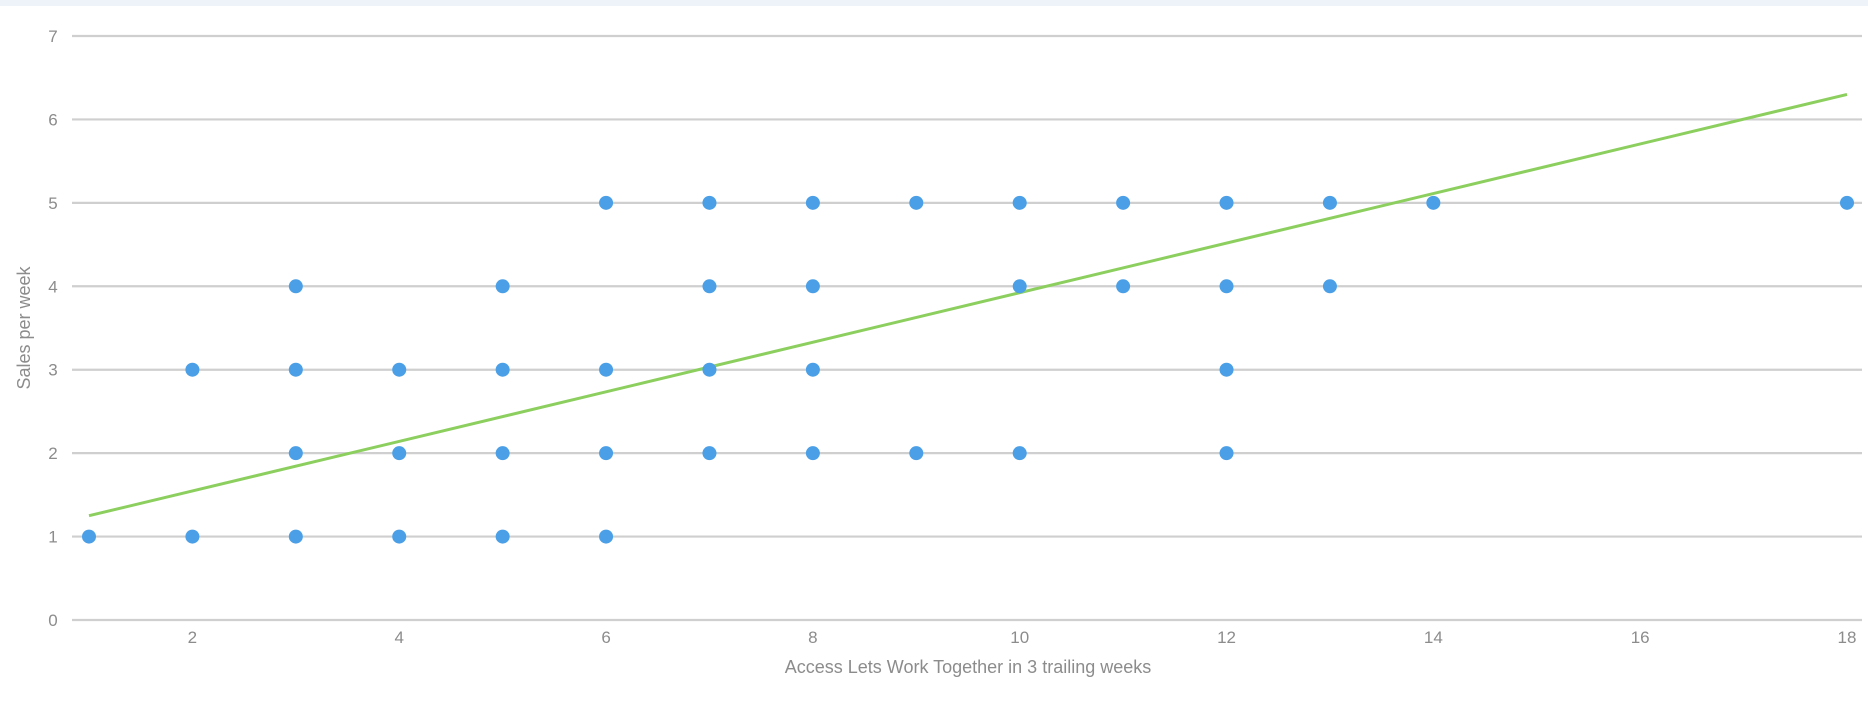 The height and width of the screenshot is (715, 1868). What do you see at coordinates (24, 327) in the screenshot?
I see `y-axis-label: Sales per week` at bounding box center [24, 327].